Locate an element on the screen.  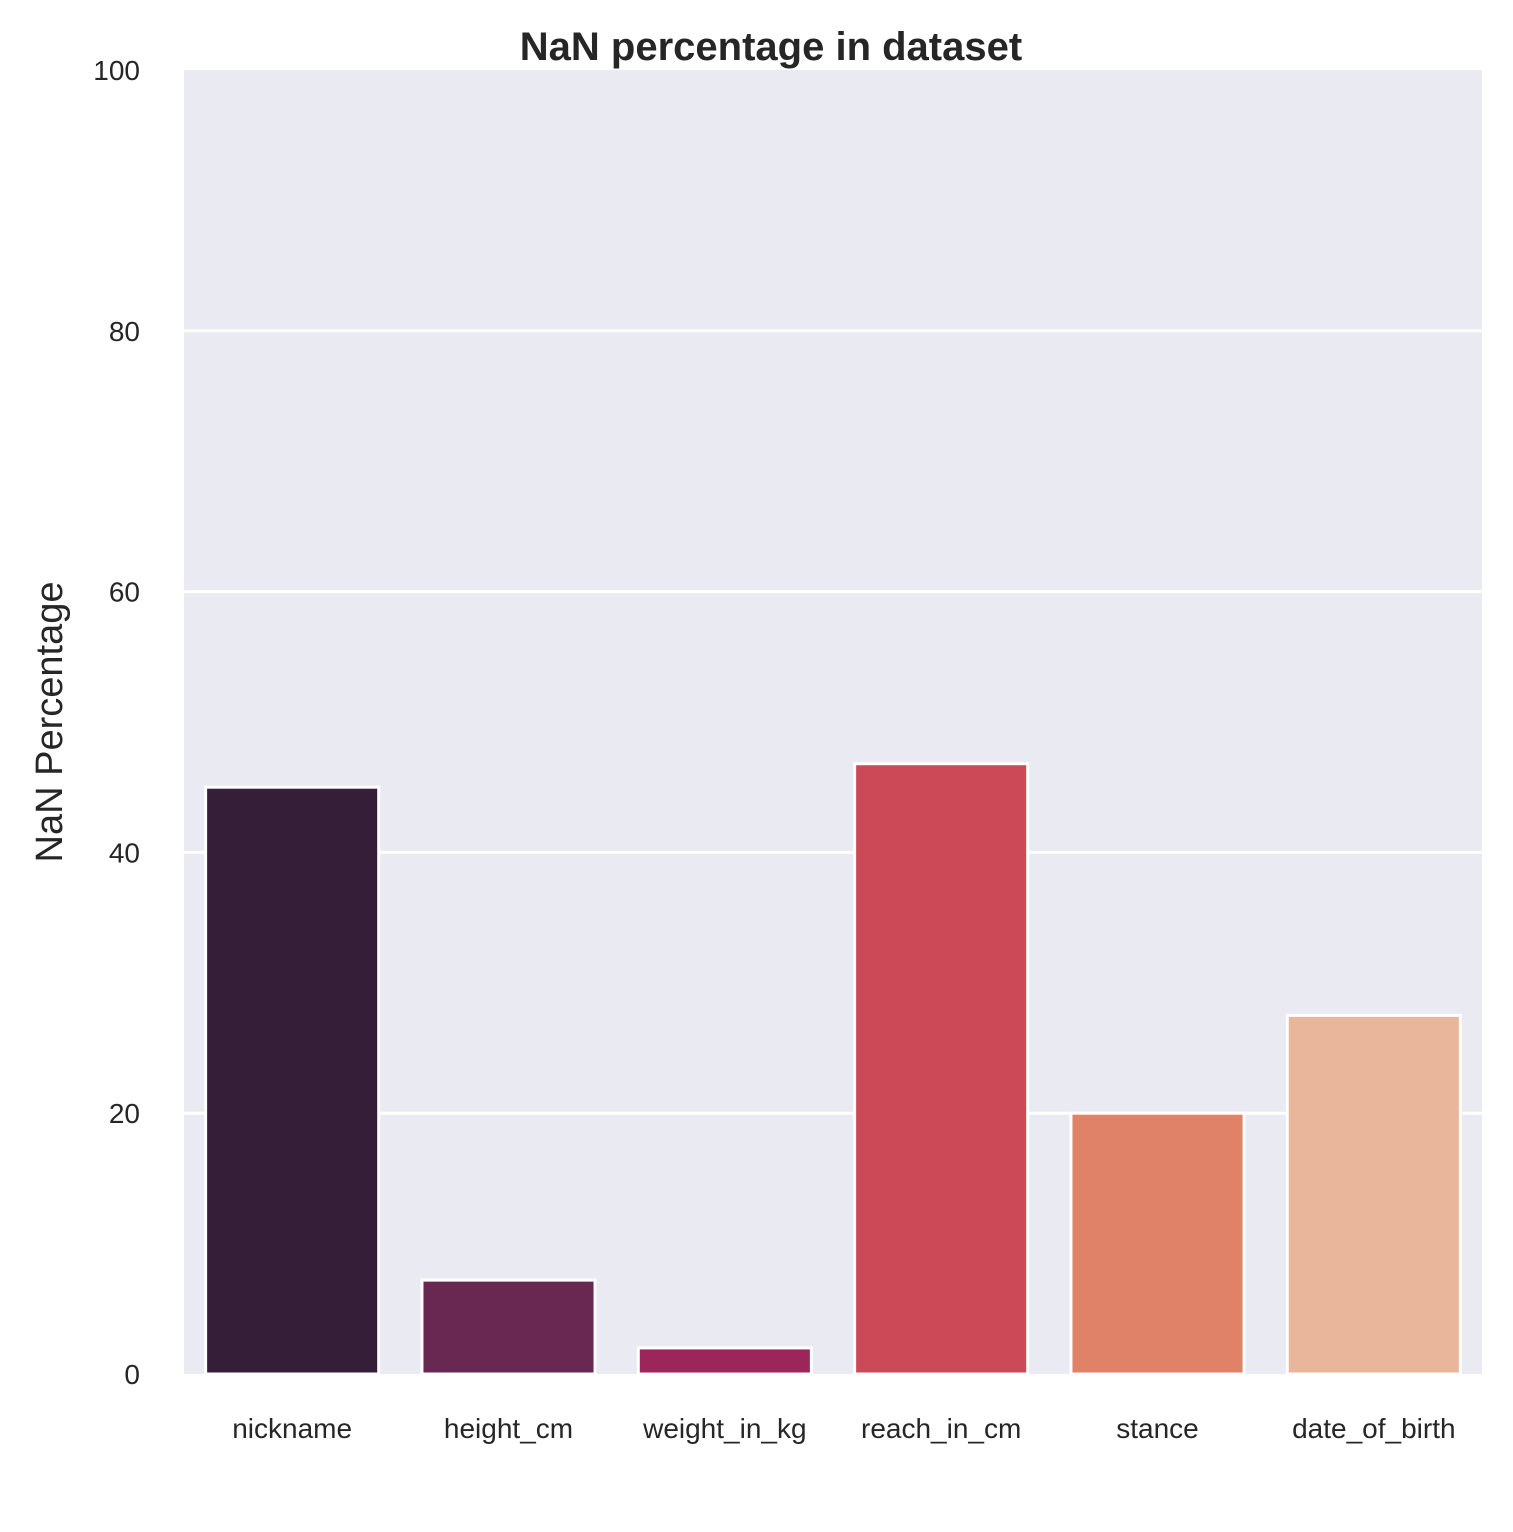
bar-weight-in-kg is located at coordinates (724, 1361).